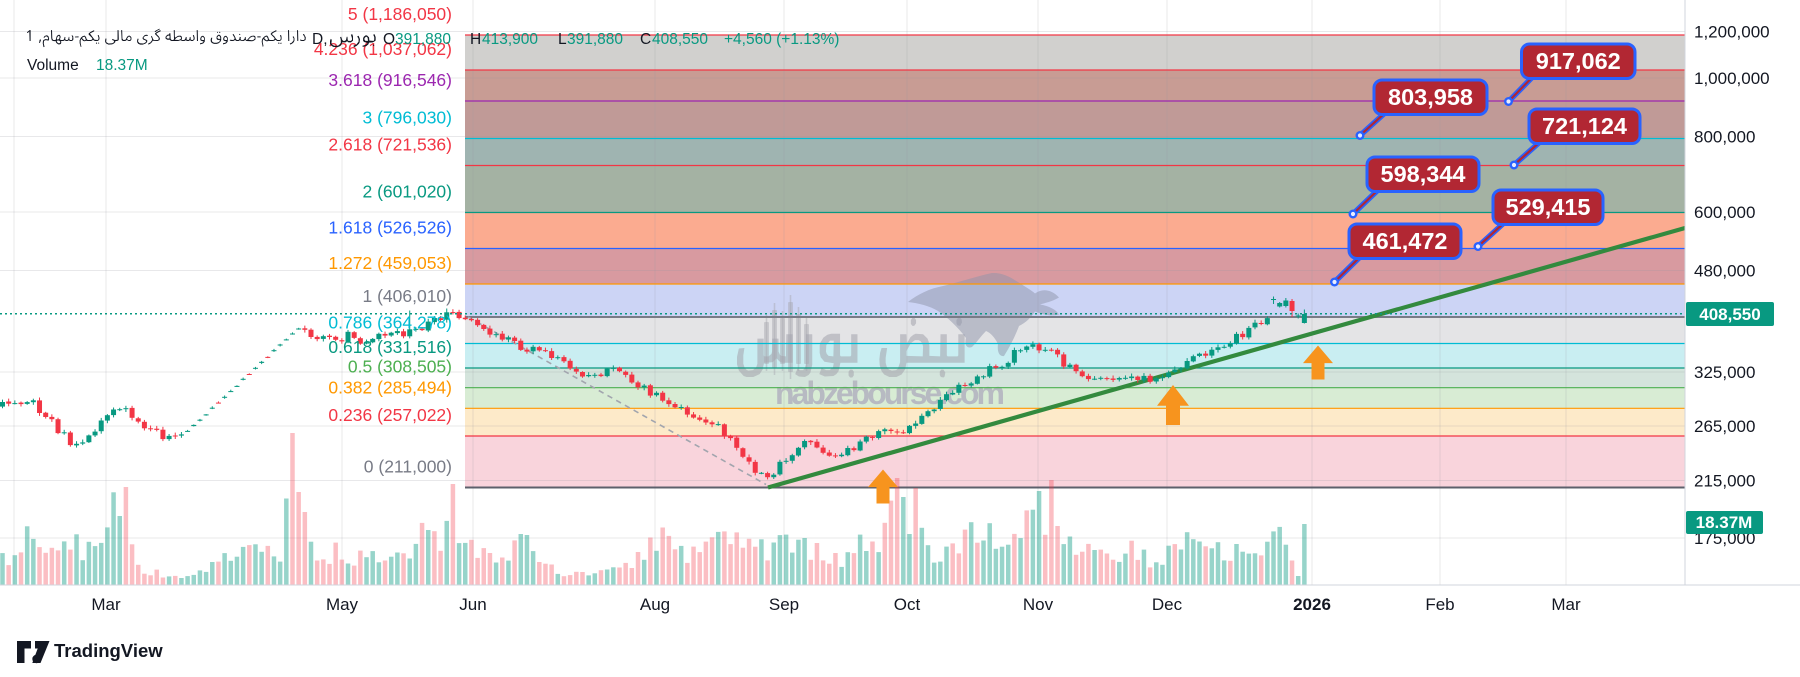  What do you see at coordinates (472, 604) in the screenshot?
I see `svg-text: Jun` at bounding box center [472, 604].